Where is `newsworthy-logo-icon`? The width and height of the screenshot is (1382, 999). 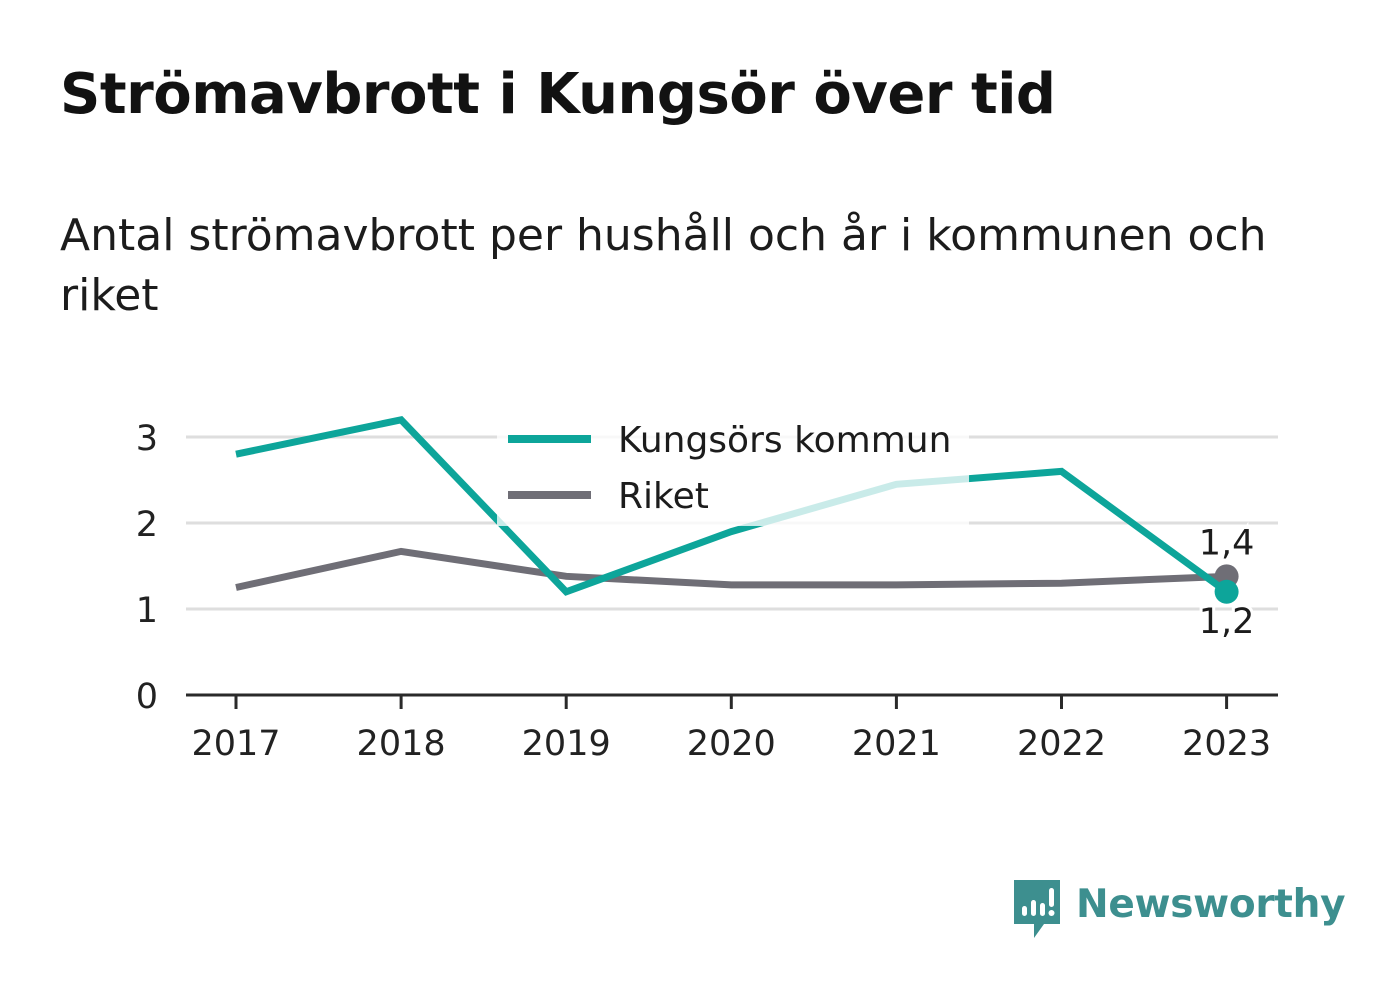
newsworthy-logo-icon is located at coordinates (1037, 909).